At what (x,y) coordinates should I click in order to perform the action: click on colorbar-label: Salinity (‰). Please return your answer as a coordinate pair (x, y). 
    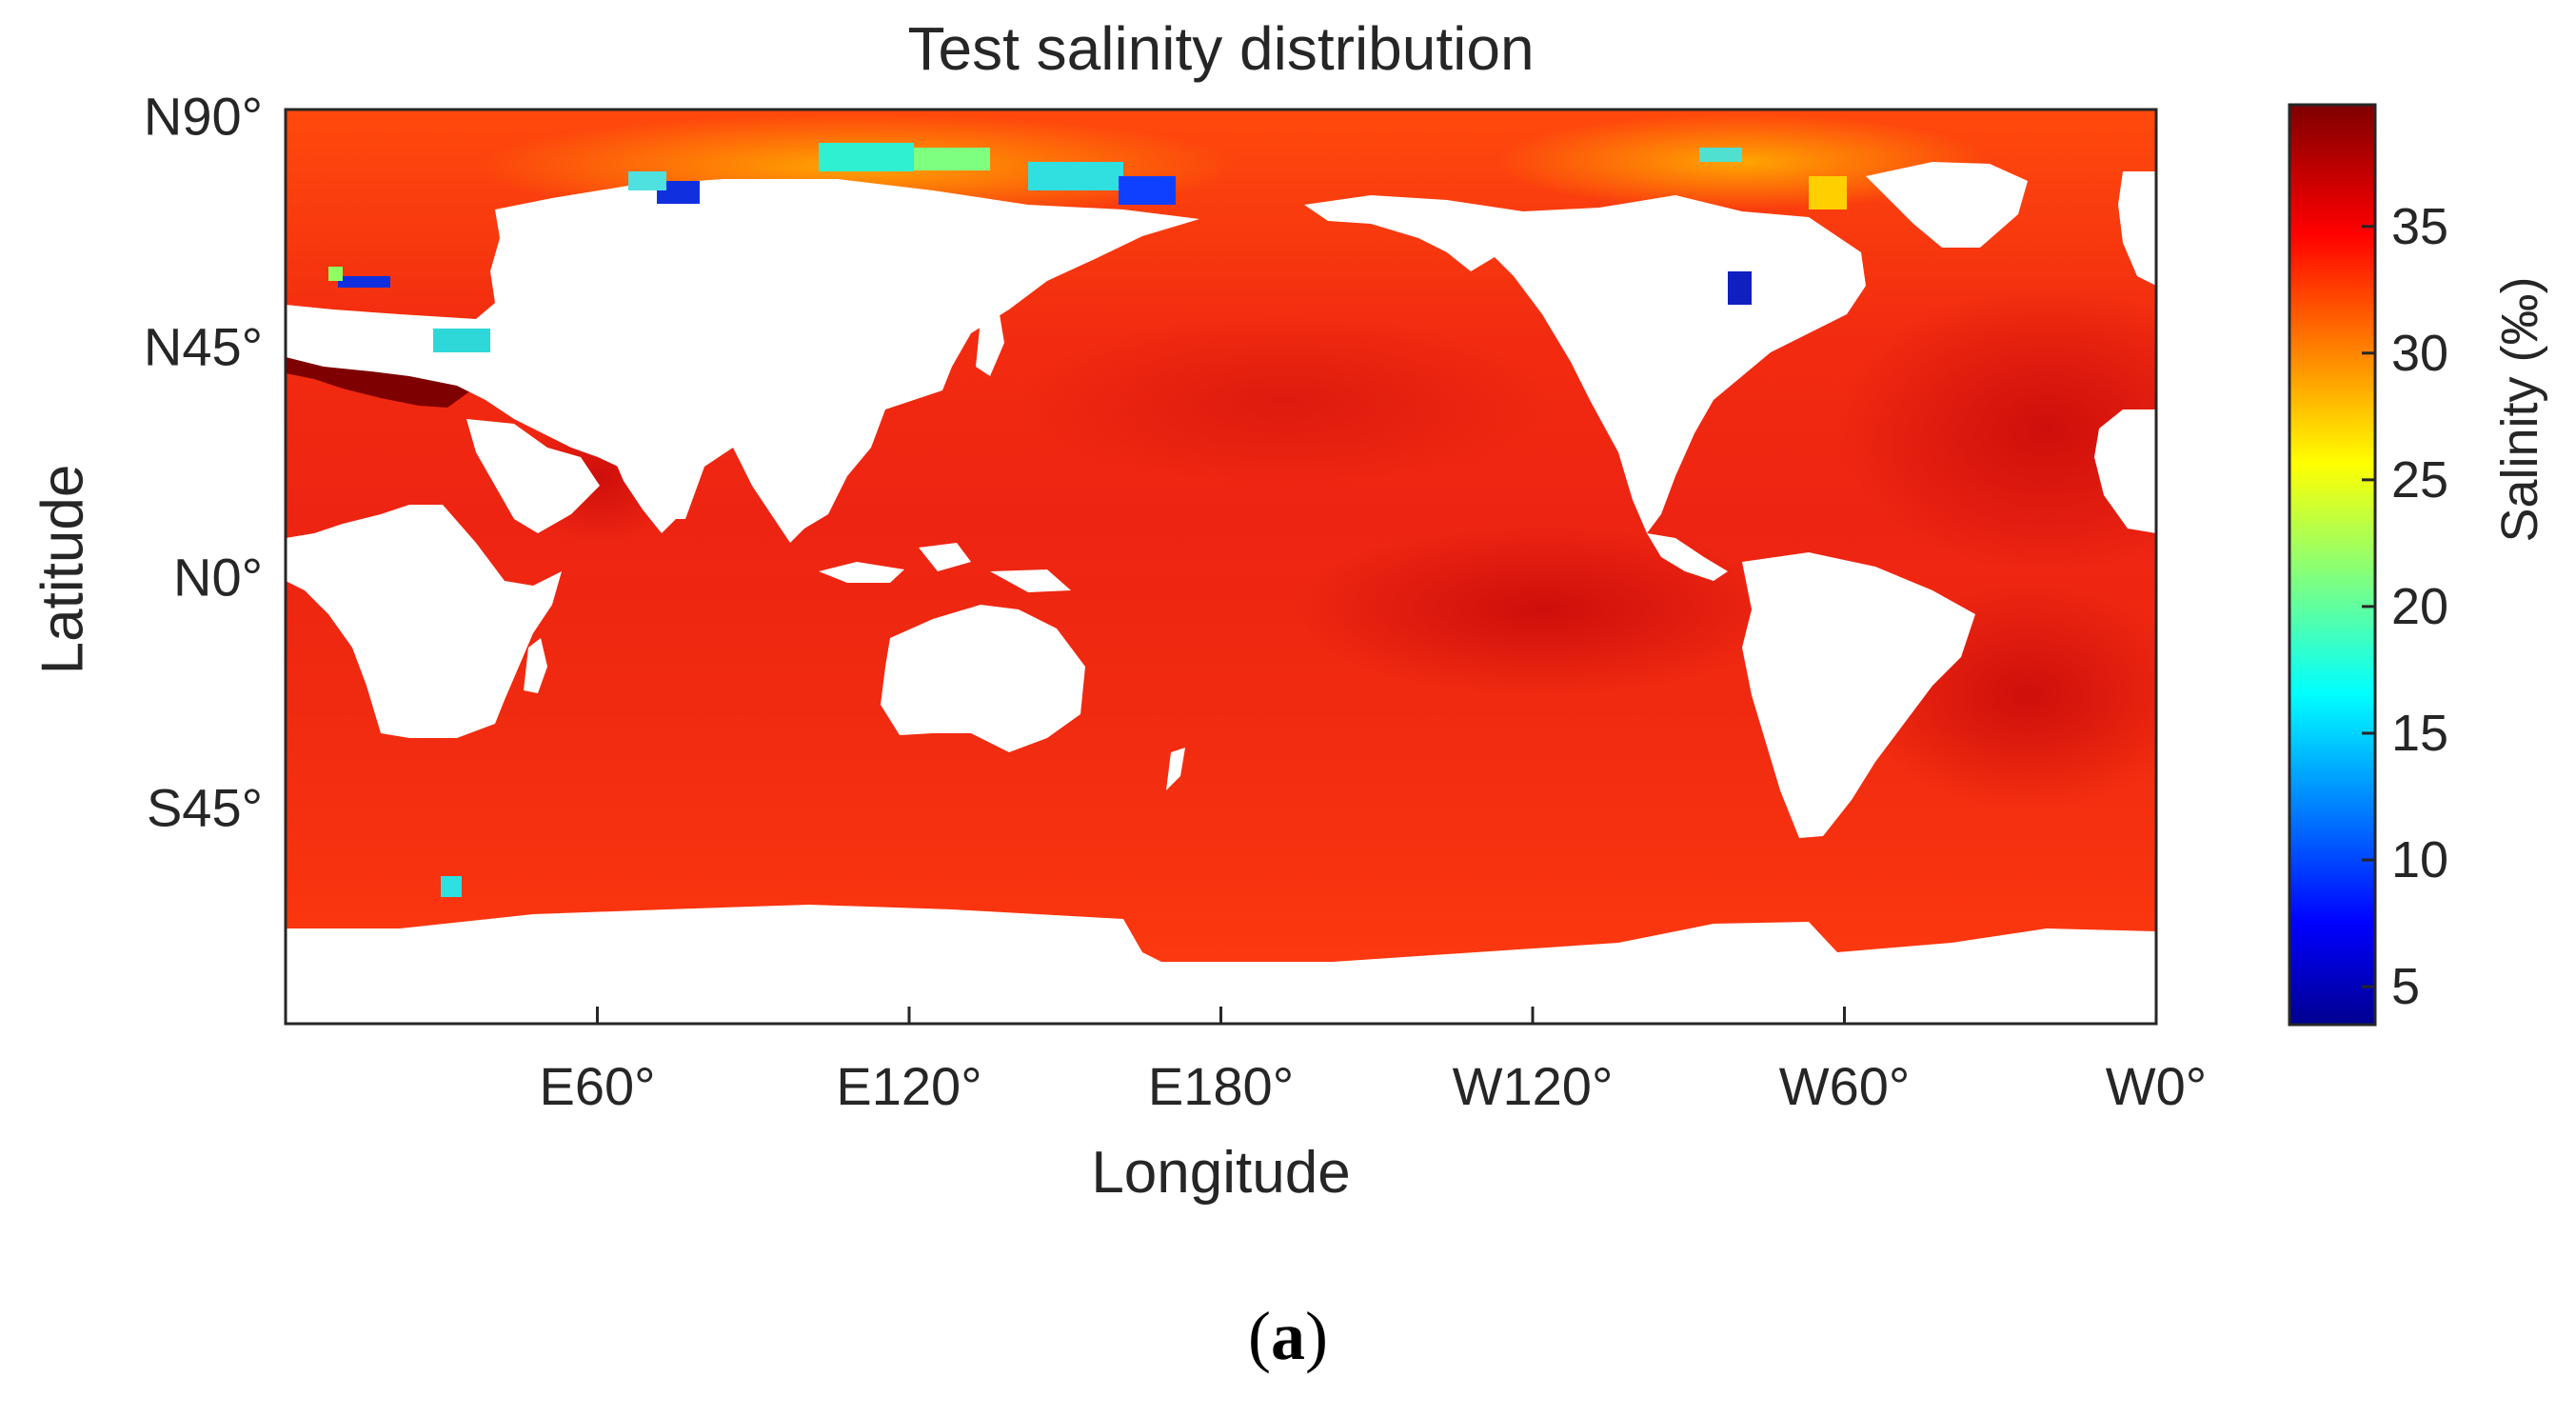
    Looking at the image, I should click on (2520, 409).